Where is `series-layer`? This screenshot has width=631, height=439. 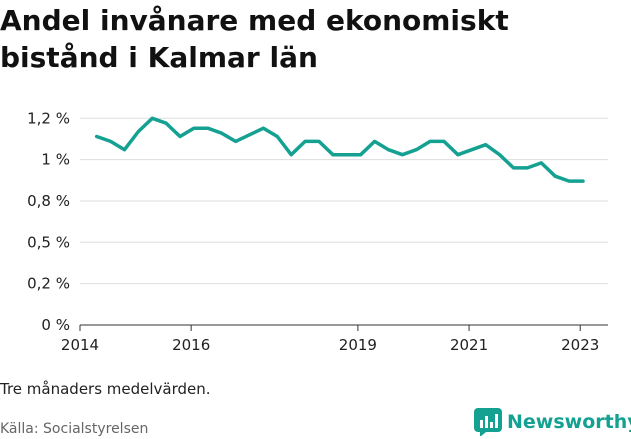 series-layer is located at coordinates (339, 149).